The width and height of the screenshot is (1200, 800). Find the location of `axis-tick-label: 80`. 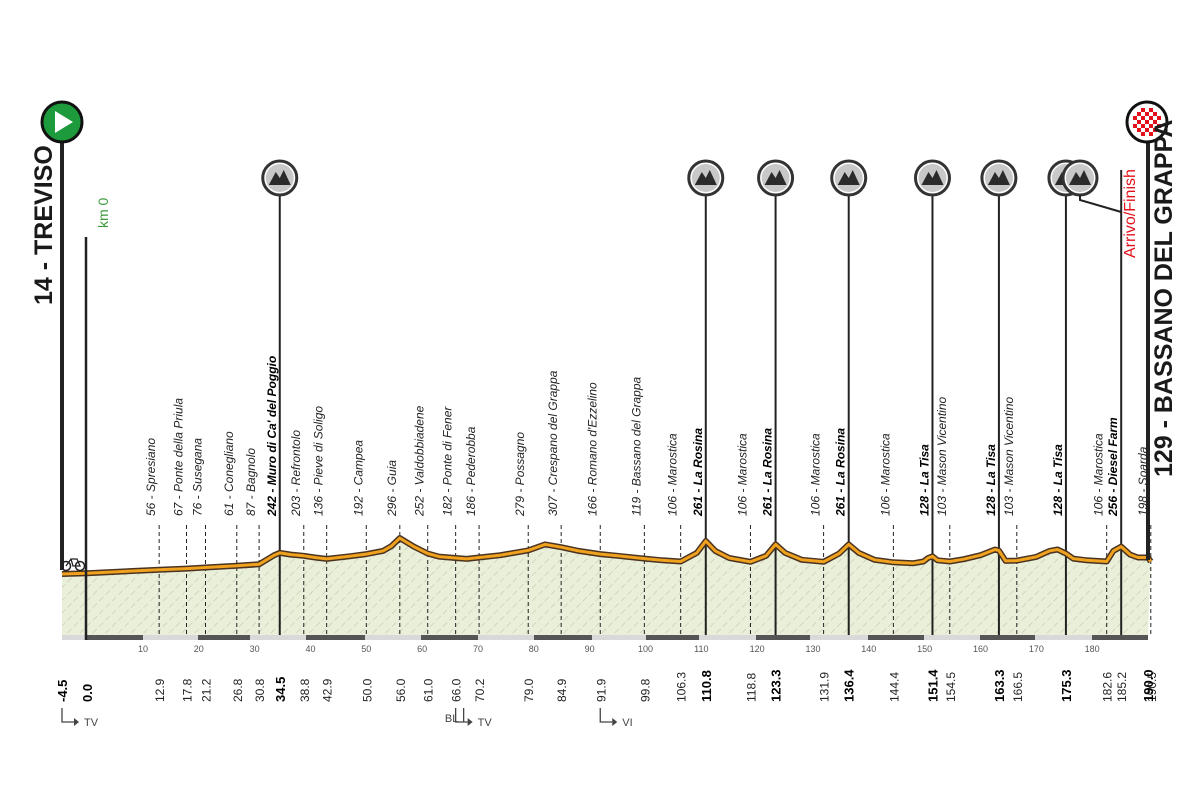

axis-tick-label: 80 is located at coordinates (534, 649).